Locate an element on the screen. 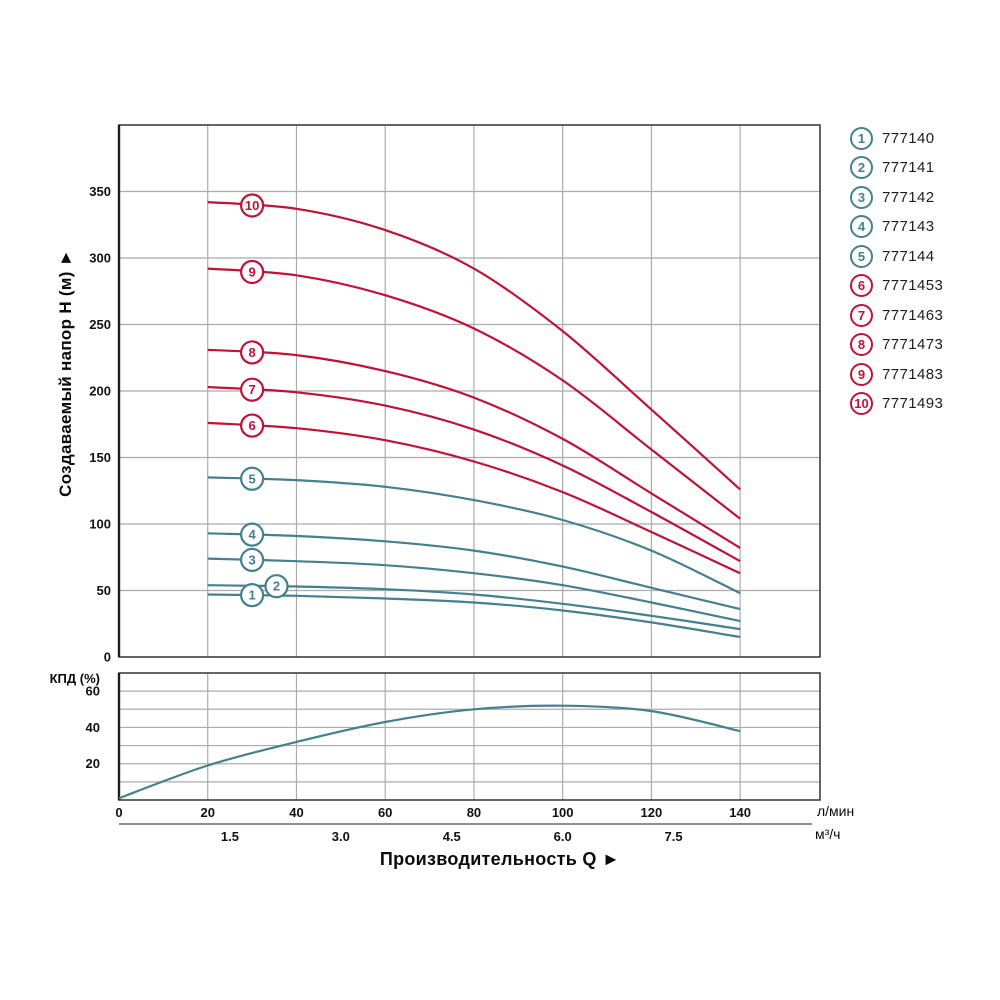 This screenshot has width=1000, height=1000. x-tick-label: 0 is located at coordinates (118, 812).